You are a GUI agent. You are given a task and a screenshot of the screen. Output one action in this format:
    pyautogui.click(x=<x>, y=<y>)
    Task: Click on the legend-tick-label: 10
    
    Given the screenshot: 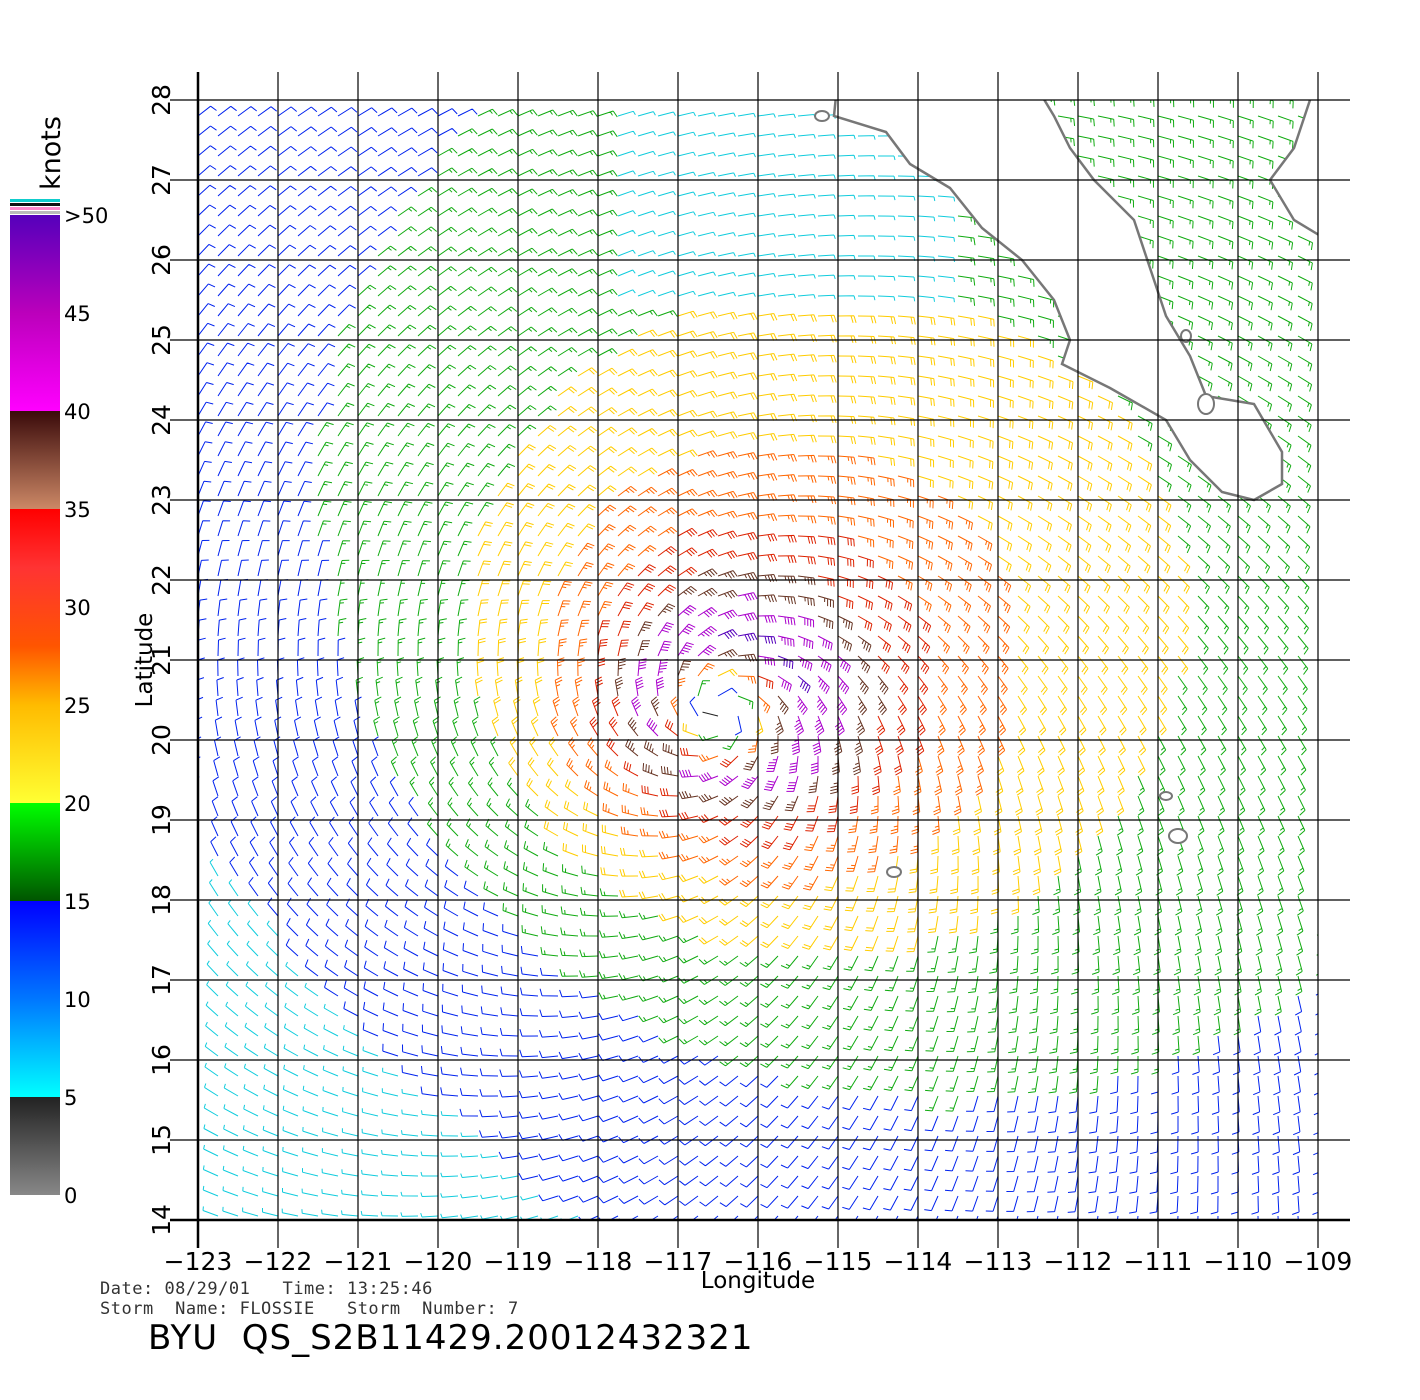 What is the action you would take?
    pyautogui.click(x=77, y=1000)
    